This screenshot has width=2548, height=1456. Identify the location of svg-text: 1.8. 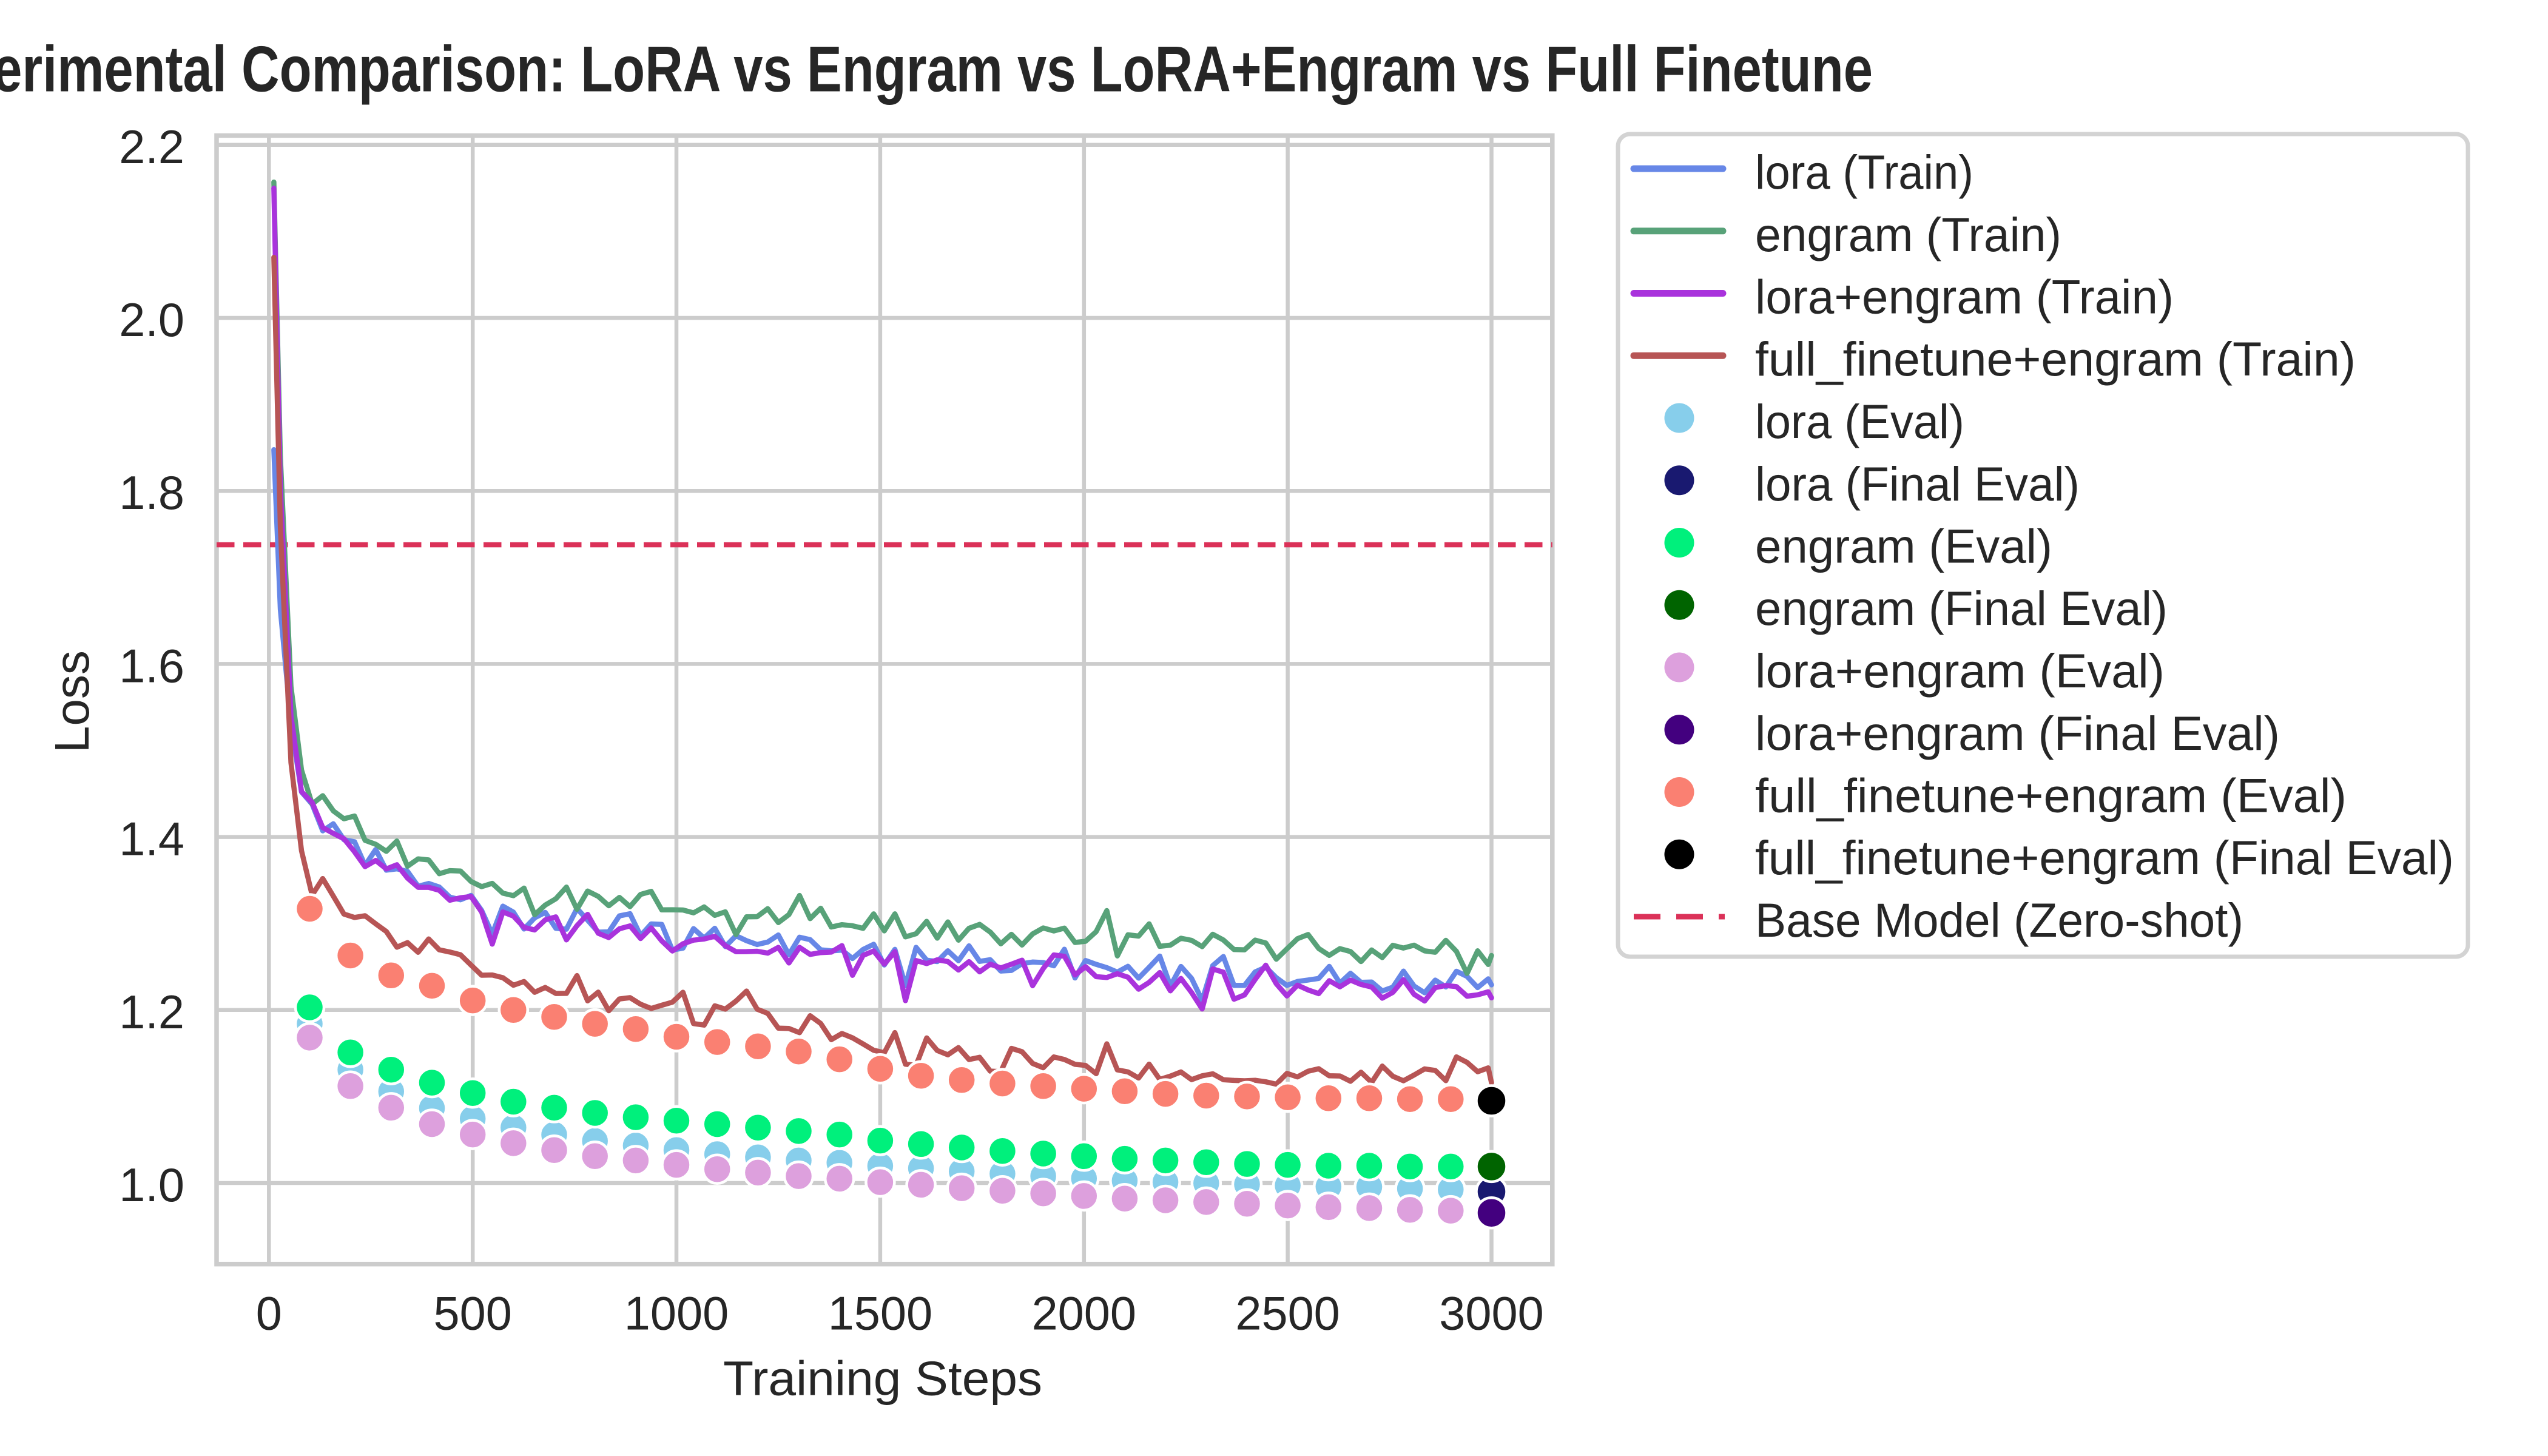
(151, 493).